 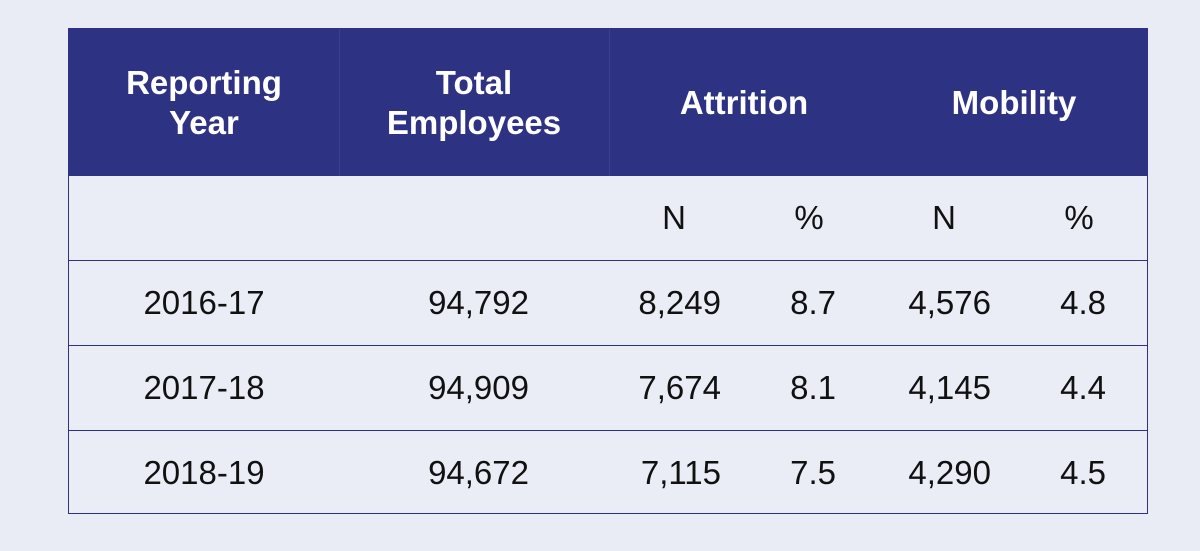 I want to click on header-mobility: Mobility, so click(x=1014, y=102).